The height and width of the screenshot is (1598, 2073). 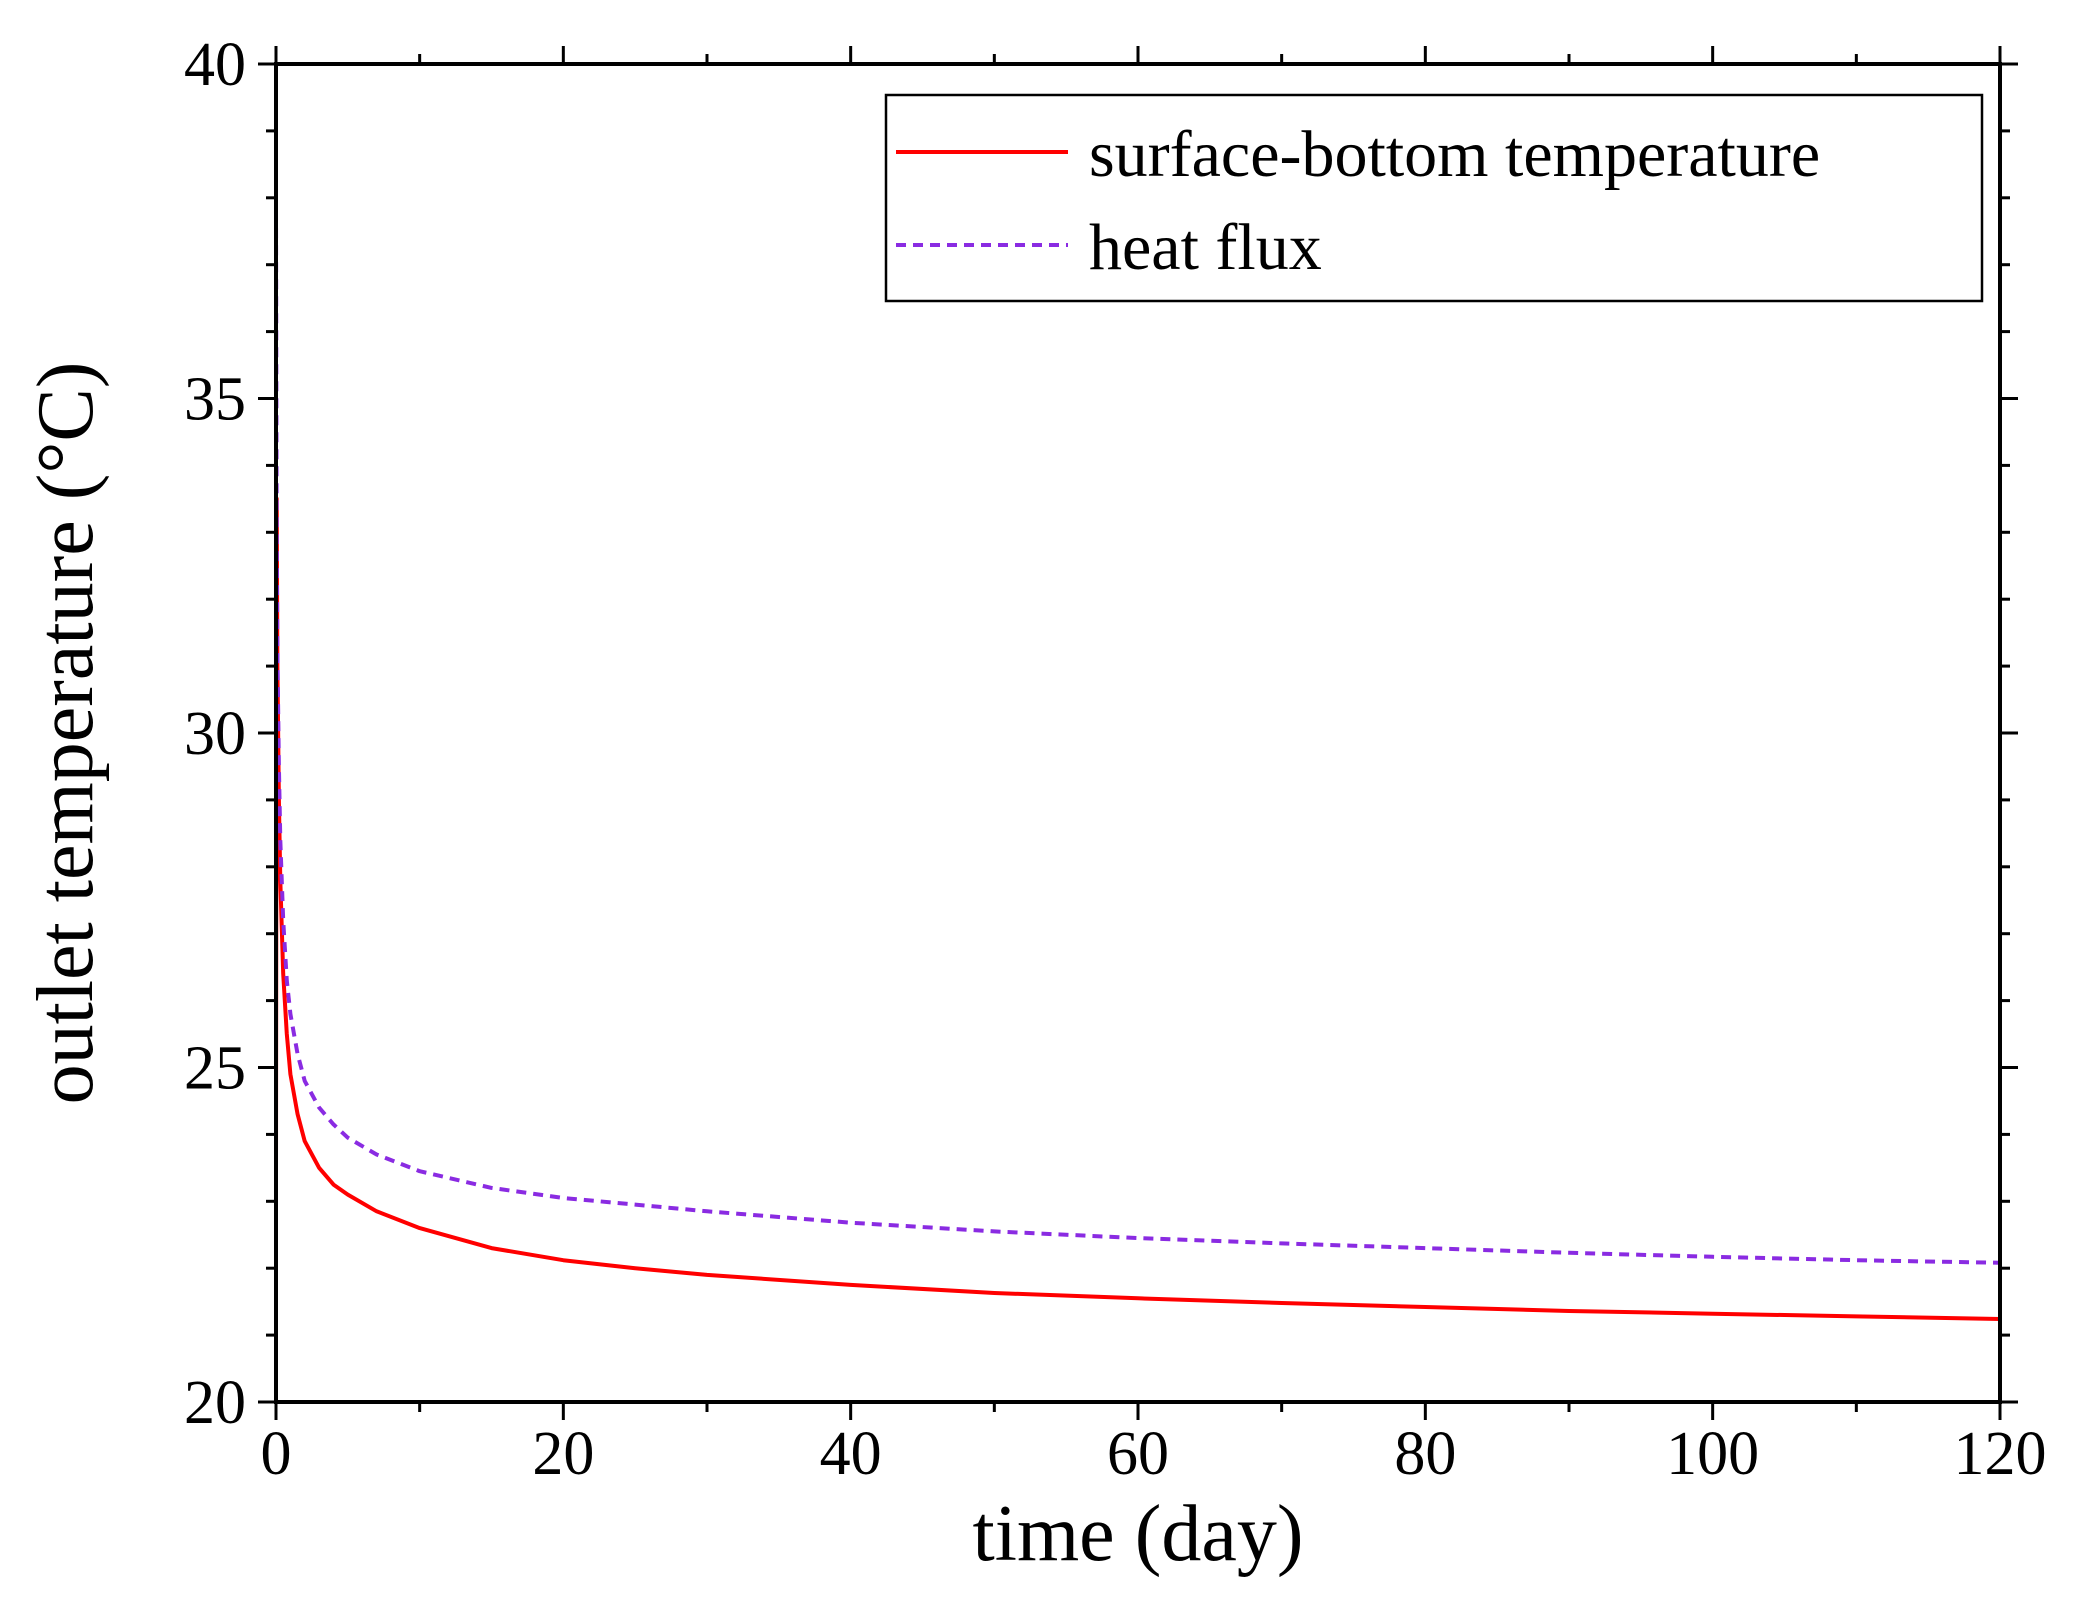 What do you see at coordinates (215, 65) in the screenshot?
I see `y-tick-label: 40` at bounding box center [215, 65].